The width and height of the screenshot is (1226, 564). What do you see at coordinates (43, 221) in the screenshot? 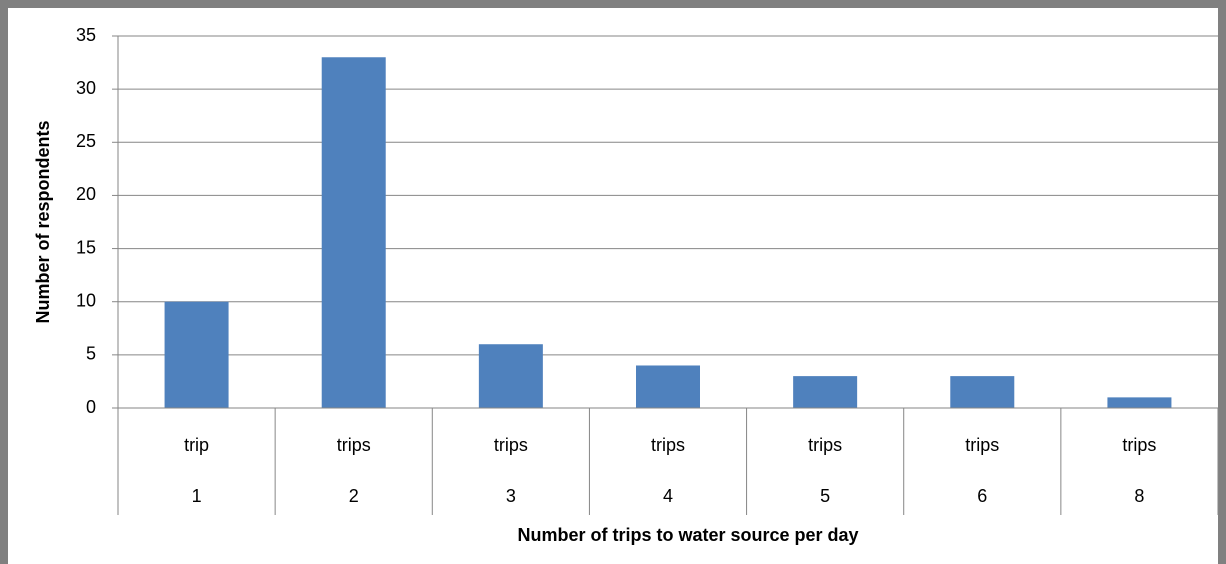
I see `y-axis-title: Number of respondents` at bounding box center [43, 221].